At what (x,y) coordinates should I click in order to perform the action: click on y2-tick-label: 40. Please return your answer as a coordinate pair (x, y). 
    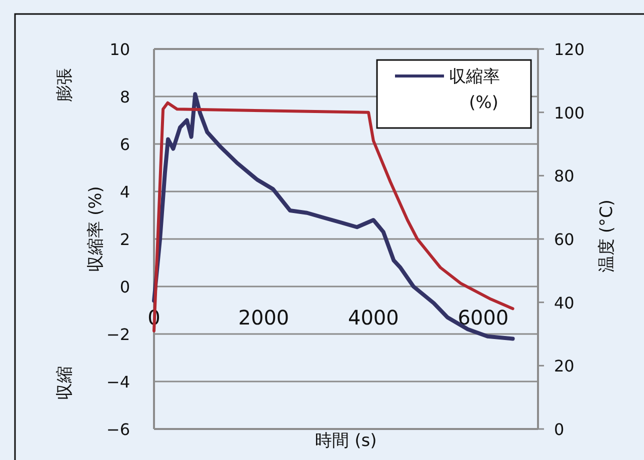
    Looking at the image, I should click on (564, 302).